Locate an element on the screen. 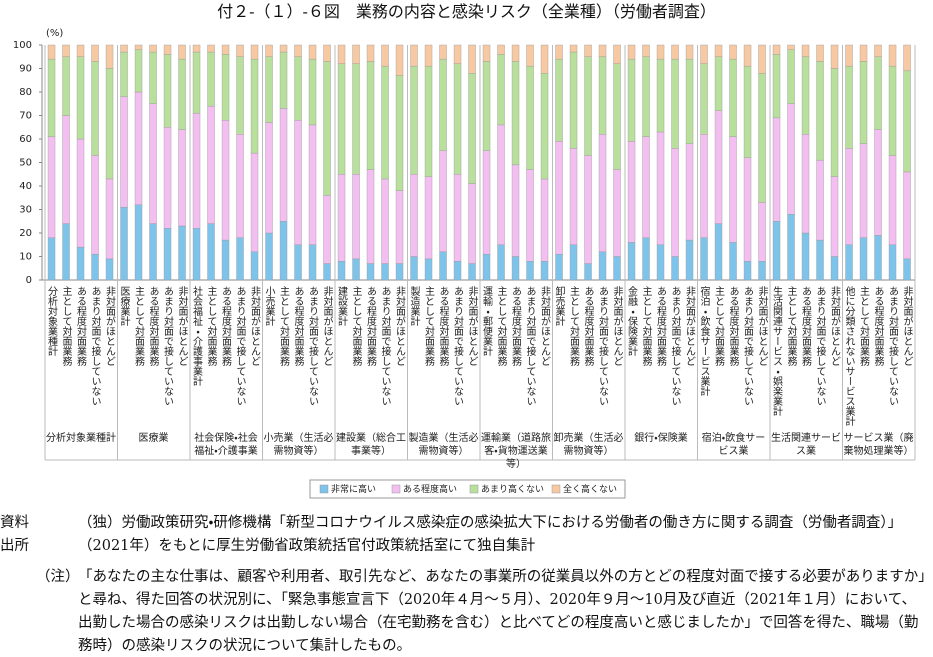 The image size is (933, 657). y-axis-label: (%) is located at coordinates (54, 33).